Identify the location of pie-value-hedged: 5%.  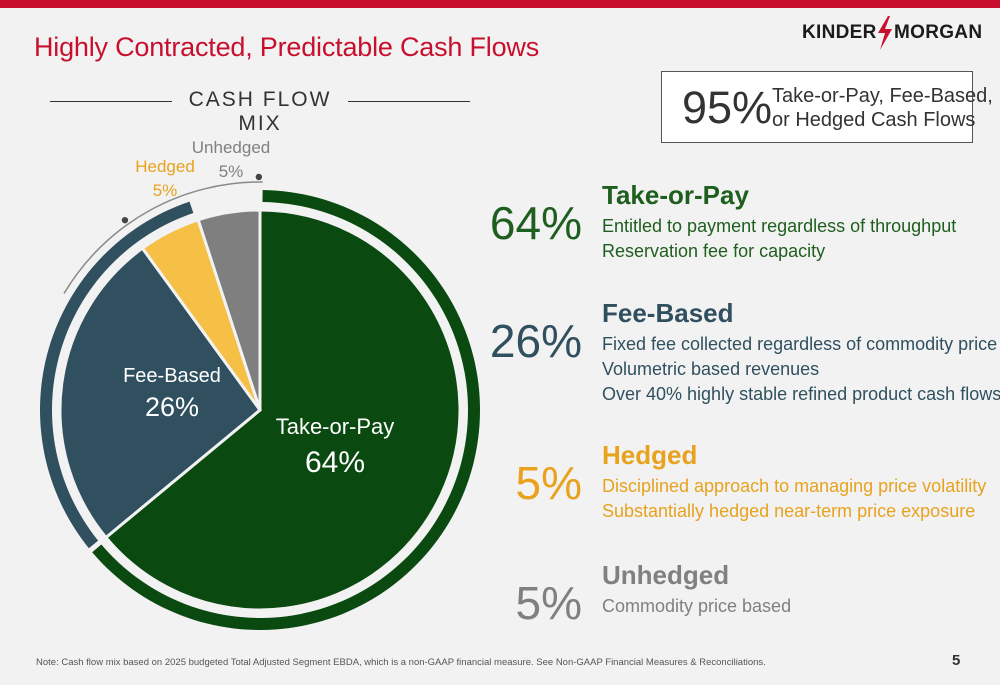
(165, 190).